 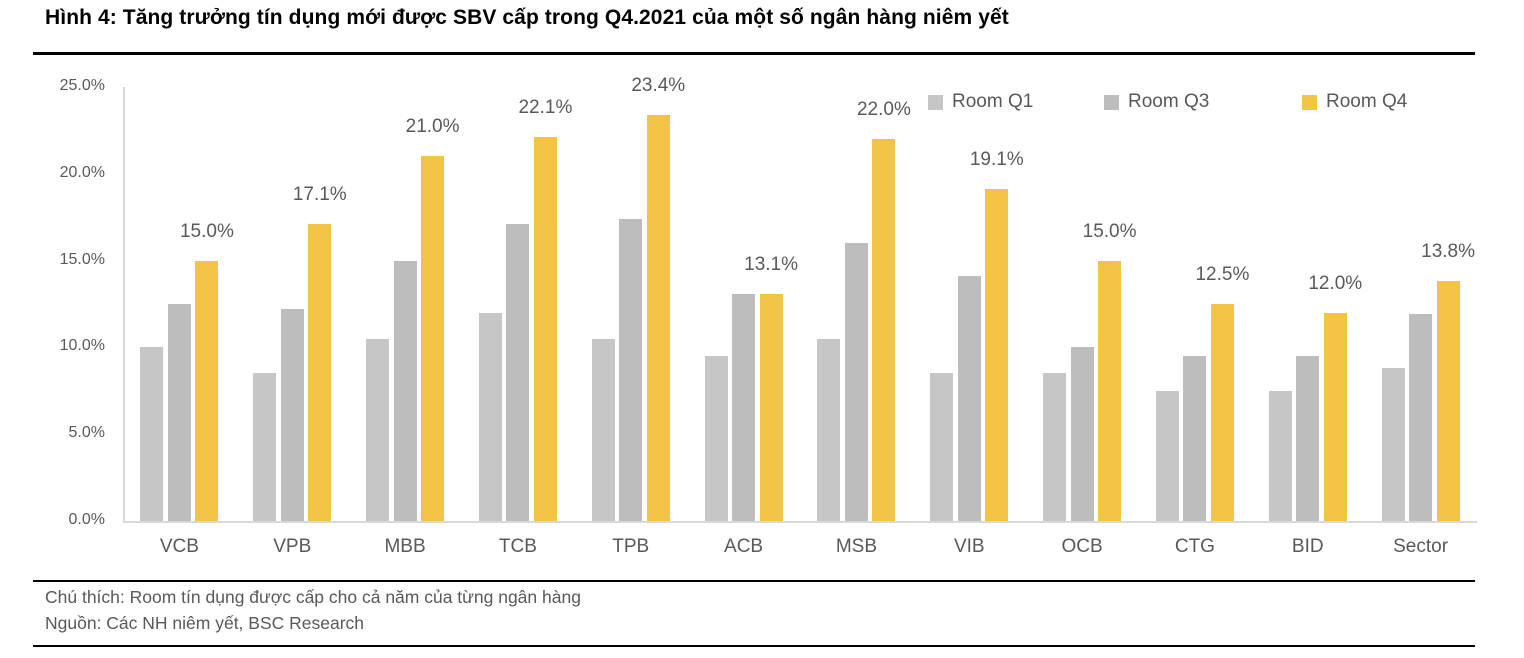 What do you see at coordinates (744, 407) in the screenshot?
I see `bar-room-q3-acb` at bounding box center [744, 407].